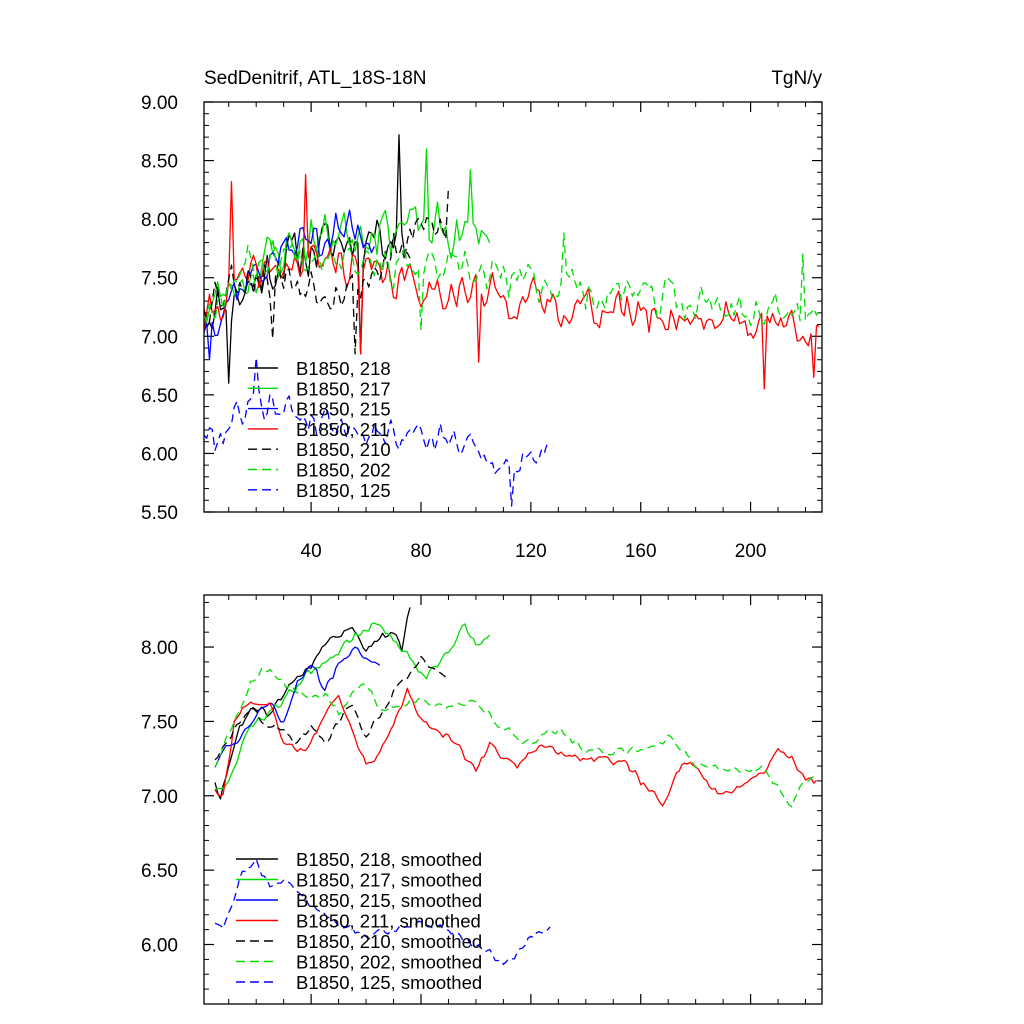 This screenshot has width=1024, height=1024. Describe the element at coordinates (343, 388) in the screenshot. I see `legend-label: B1850, 217` at that location.